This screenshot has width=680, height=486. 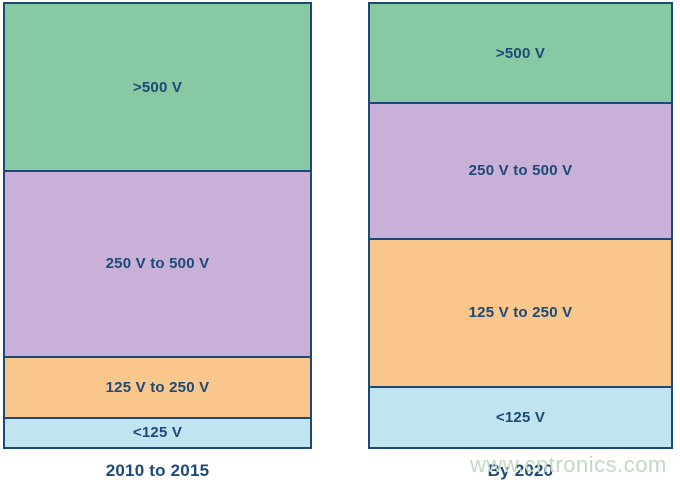 What do you see at coordinates (520, 470) in the screenshot?
I see `category-label-by-2020: By 2020` at bounding box center [520, 470].